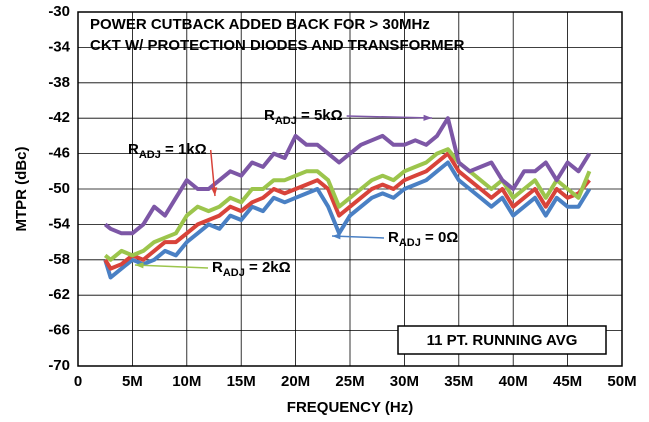  I want to click on x-tick-label: 50M, so click(621, 381).